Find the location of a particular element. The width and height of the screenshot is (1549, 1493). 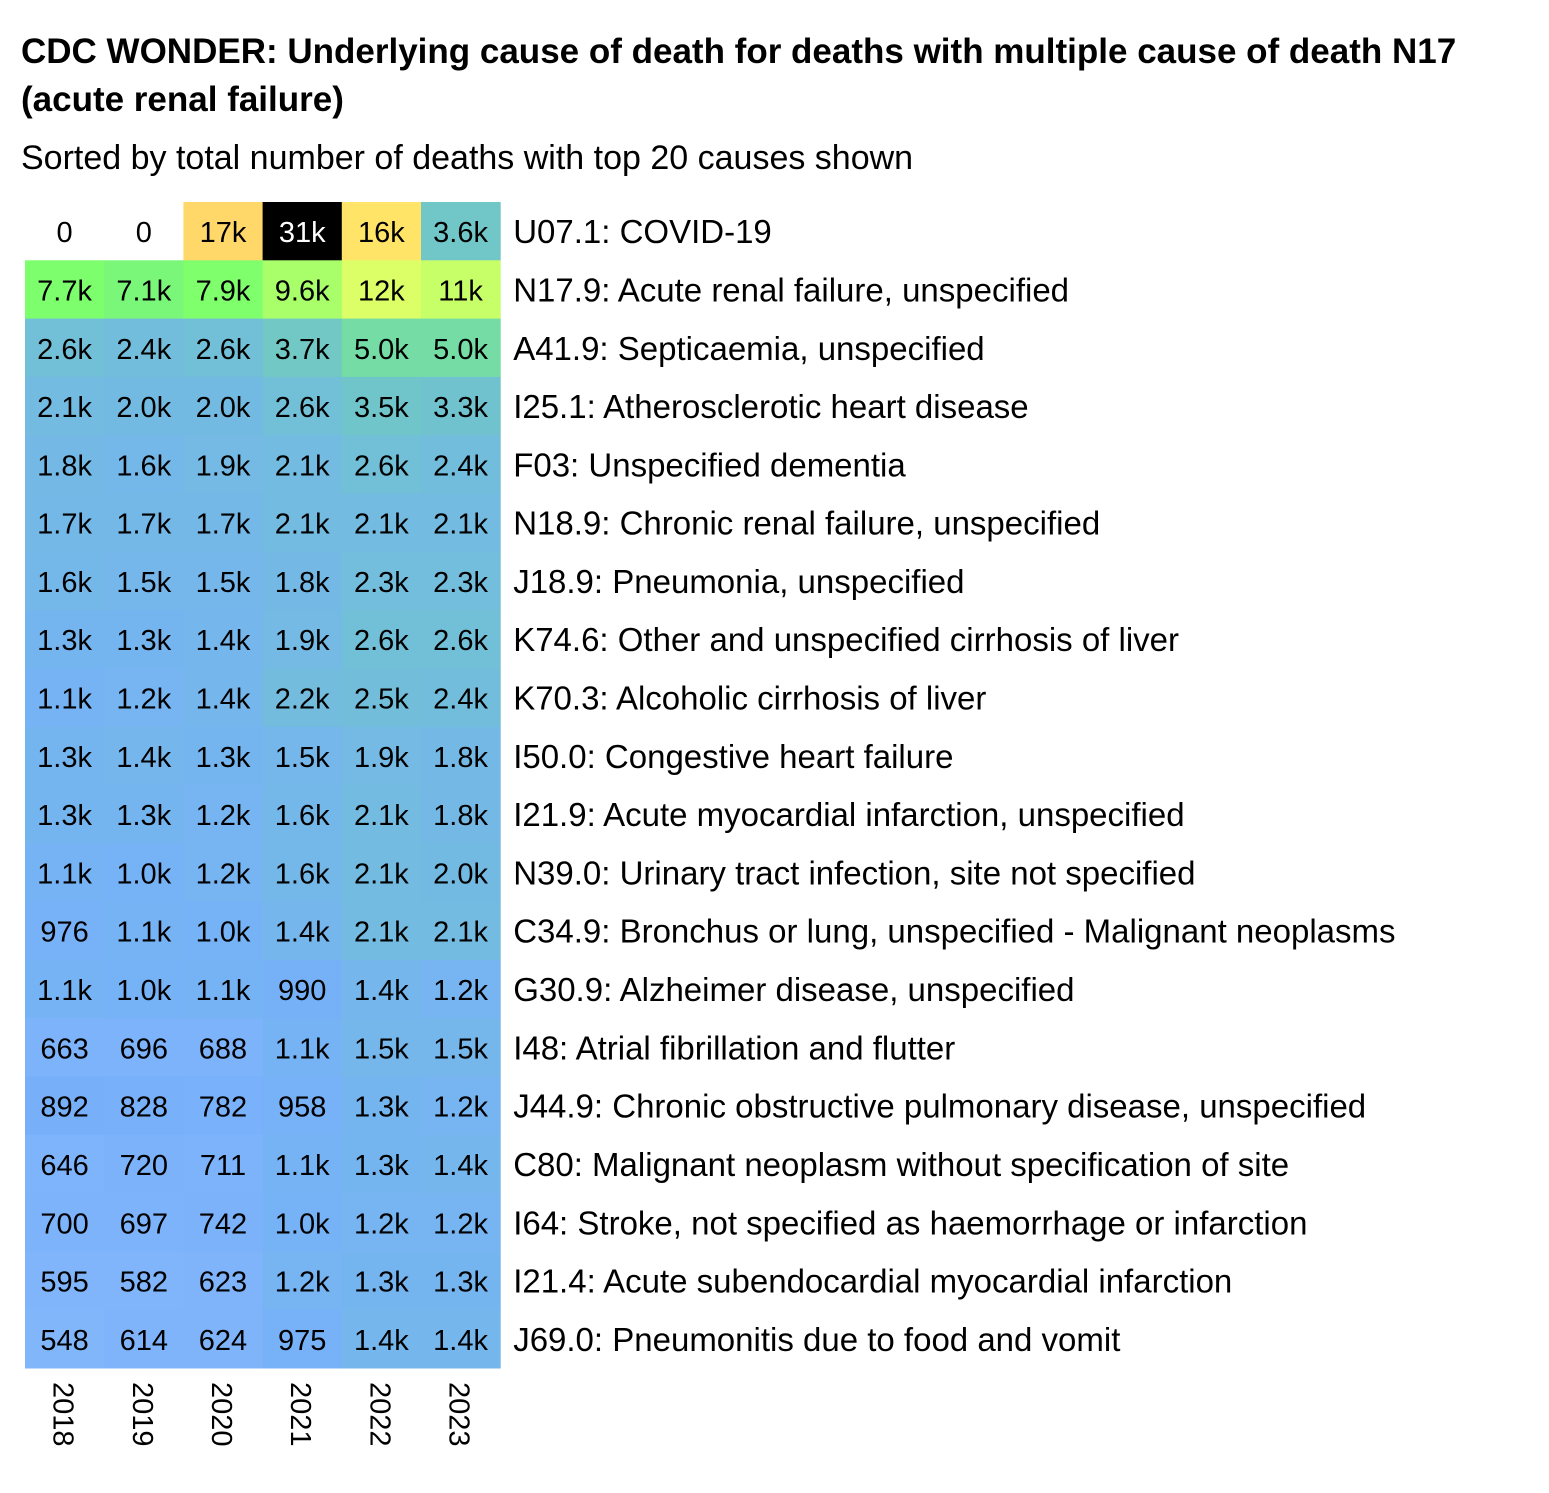

cell-value-label: 2.4k is located at coordinates (460, 466).